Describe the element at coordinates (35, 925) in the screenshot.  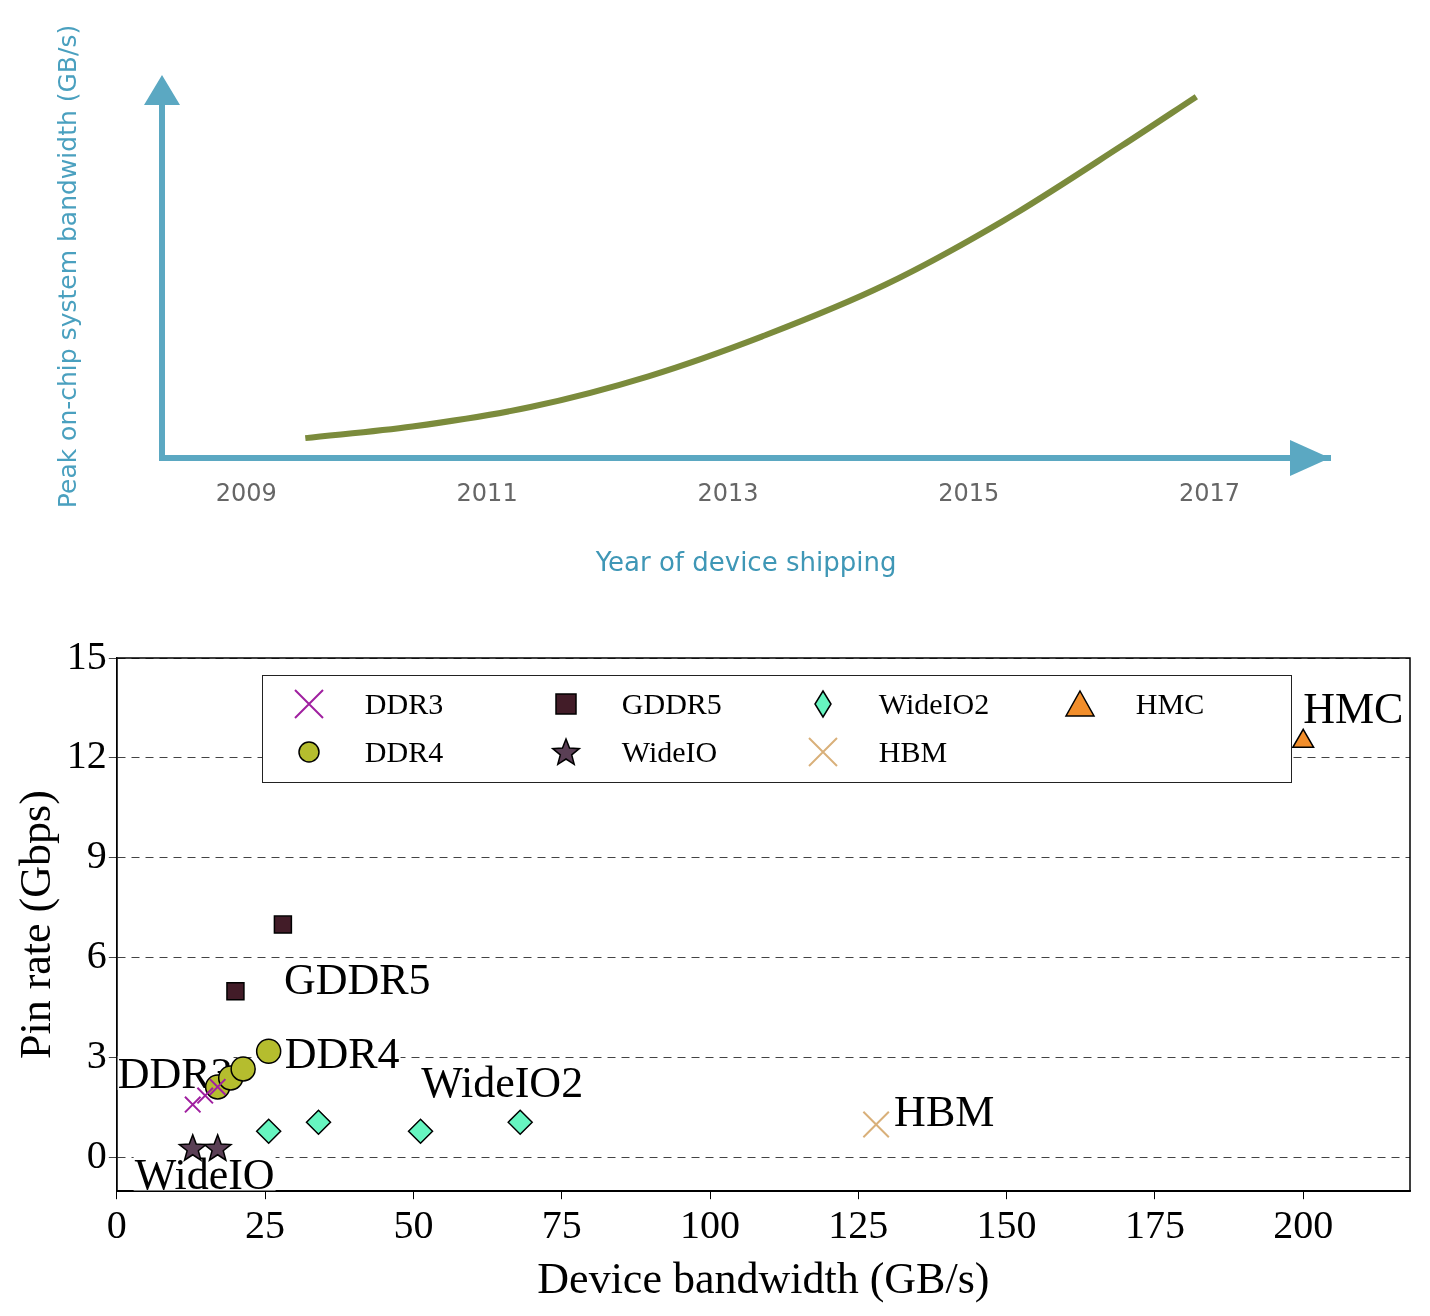
I see `y-axis-title: Pin rate (Gbps)` at that location.